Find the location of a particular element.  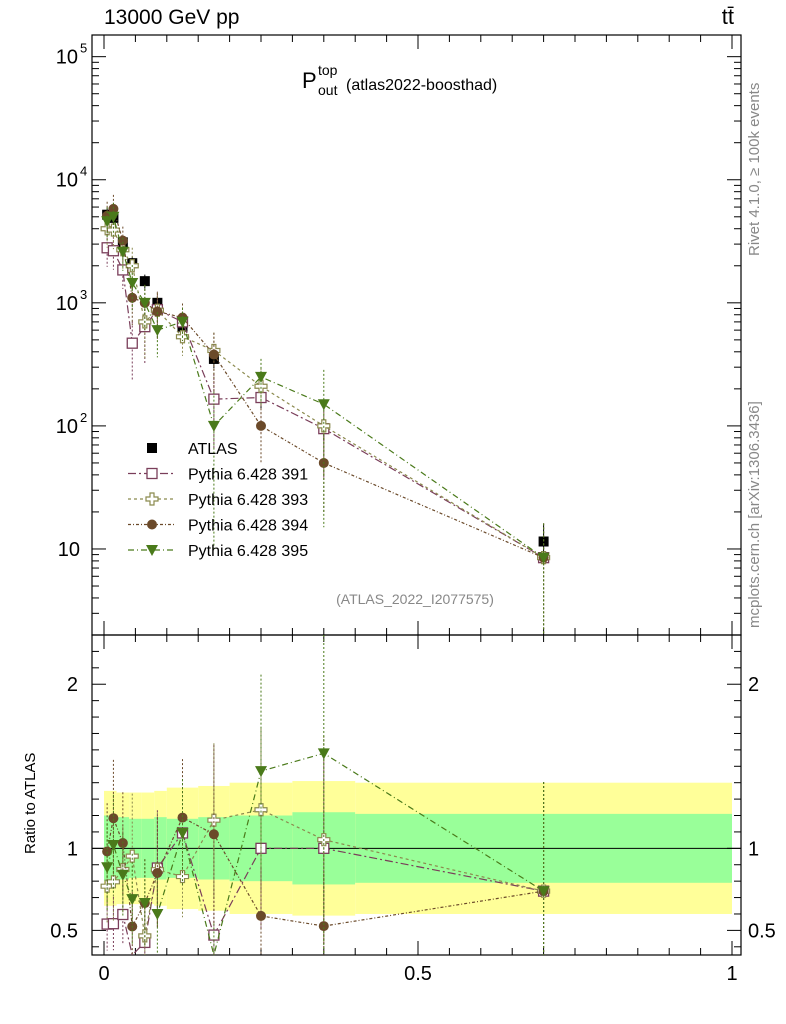

y-tick-exponent: 5 is located at coordinates (83, 48).